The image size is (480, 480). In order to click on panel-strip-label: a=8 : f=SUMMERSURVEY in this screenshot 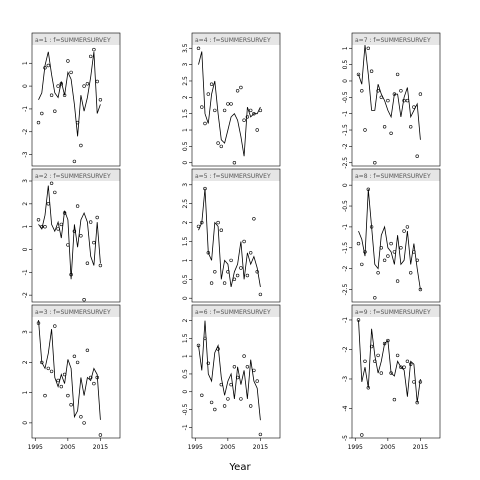, I will do `click(393, 176)`.